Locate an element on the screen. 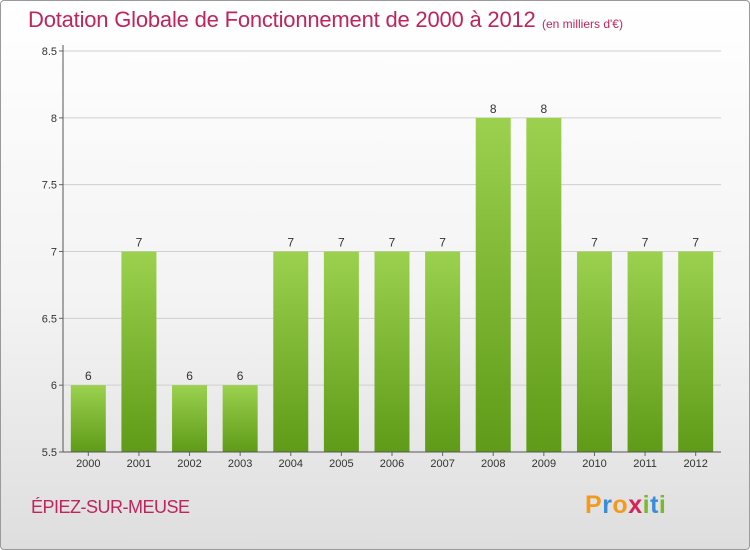 The width and height of the screenshot is (750, 550). x-tick-label: 2011 is located at coordinates (645, 464).